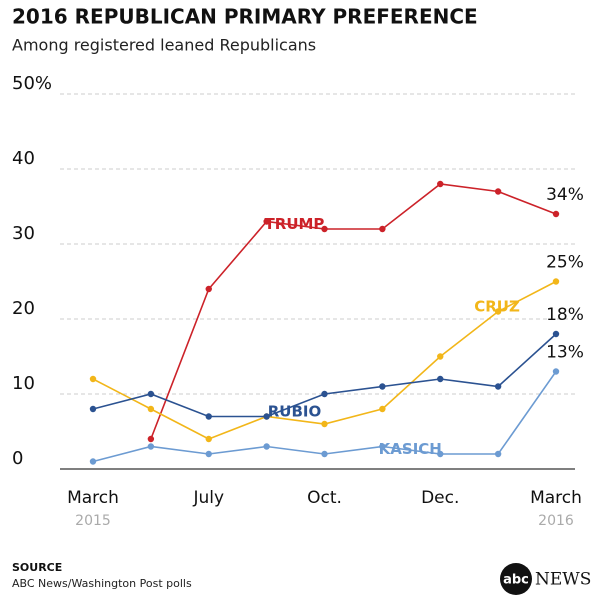 This screenshot has width=600, height=600. What do you see at coordinates (563, 580) in the screenshot?
I see `logo-text: NEWS` at bounding box center [563, 580].